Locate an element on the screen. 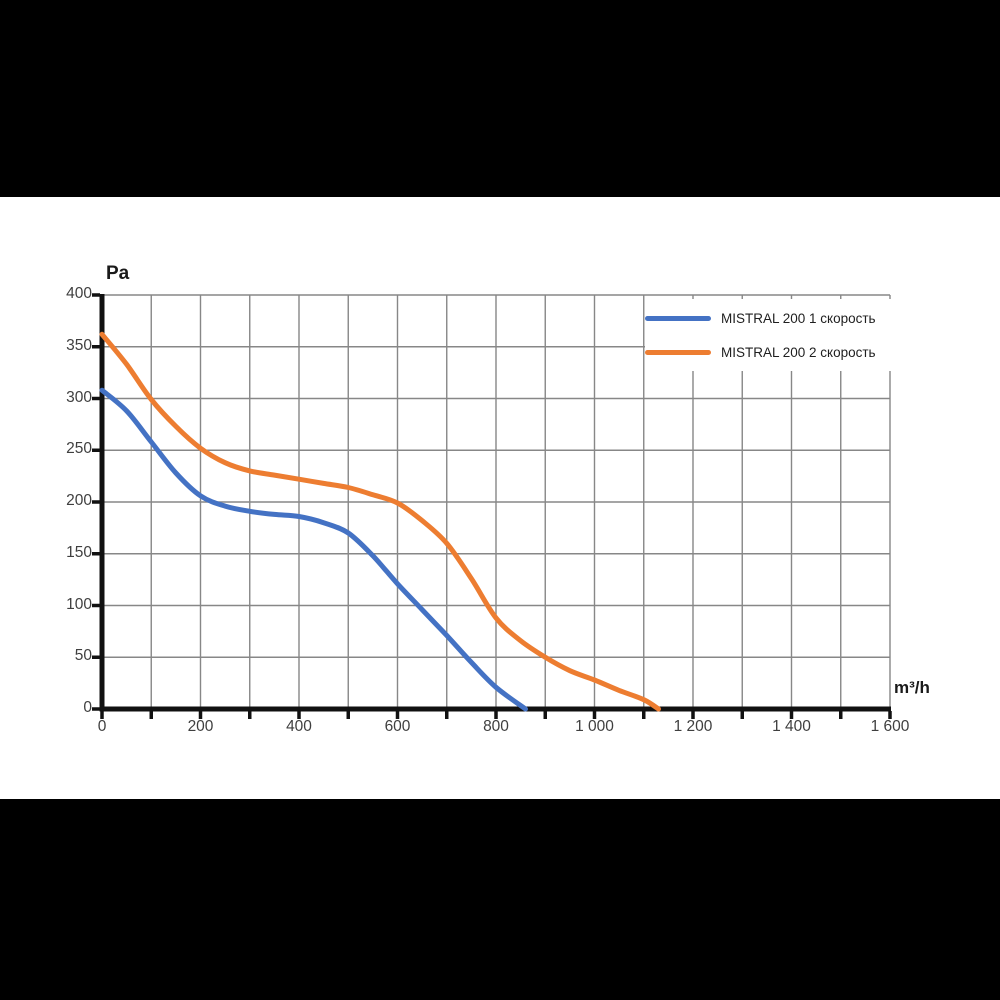 The height and width of the screenshot is (1000, 1000). x-tick-label: 1 600 is located at coordinates (890, 726).